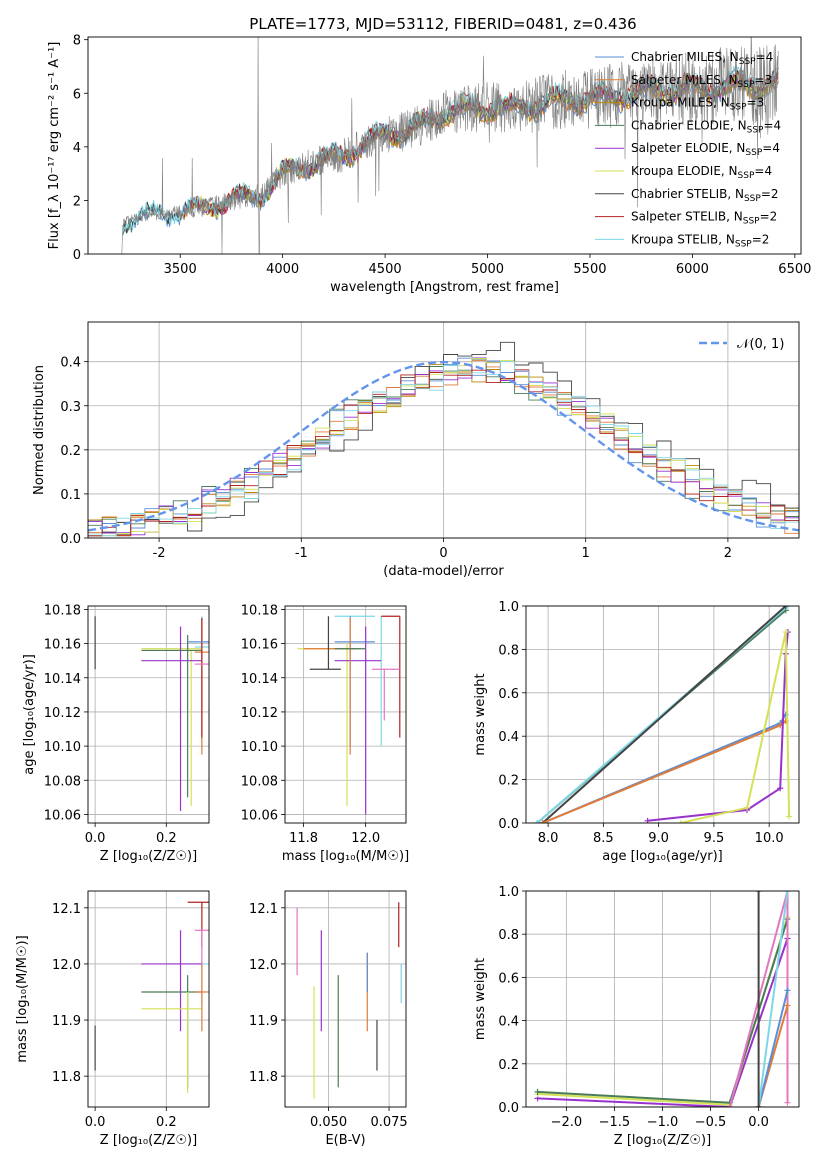  What do you see at coordinates (741, 344) in the screenshot?
I see `legend: 𝒩(0, 1)` at bounding box center [741, 344].